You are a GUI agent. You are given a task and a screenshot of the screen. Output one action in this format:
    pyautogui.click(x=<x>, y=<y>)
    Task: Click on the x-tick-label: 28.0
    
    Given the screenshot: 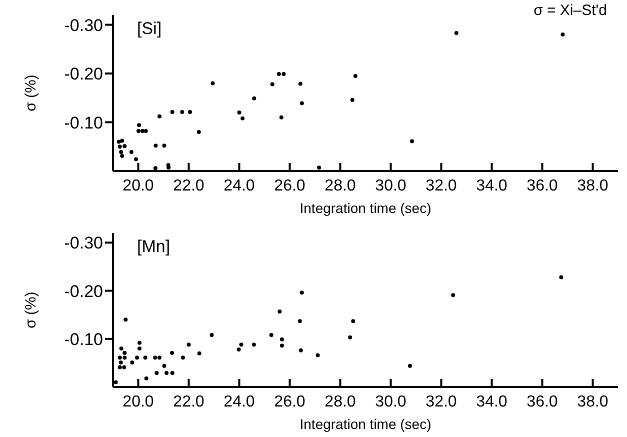 What is the action you would take?
    pyautogui.click(x=340, y=185)
    